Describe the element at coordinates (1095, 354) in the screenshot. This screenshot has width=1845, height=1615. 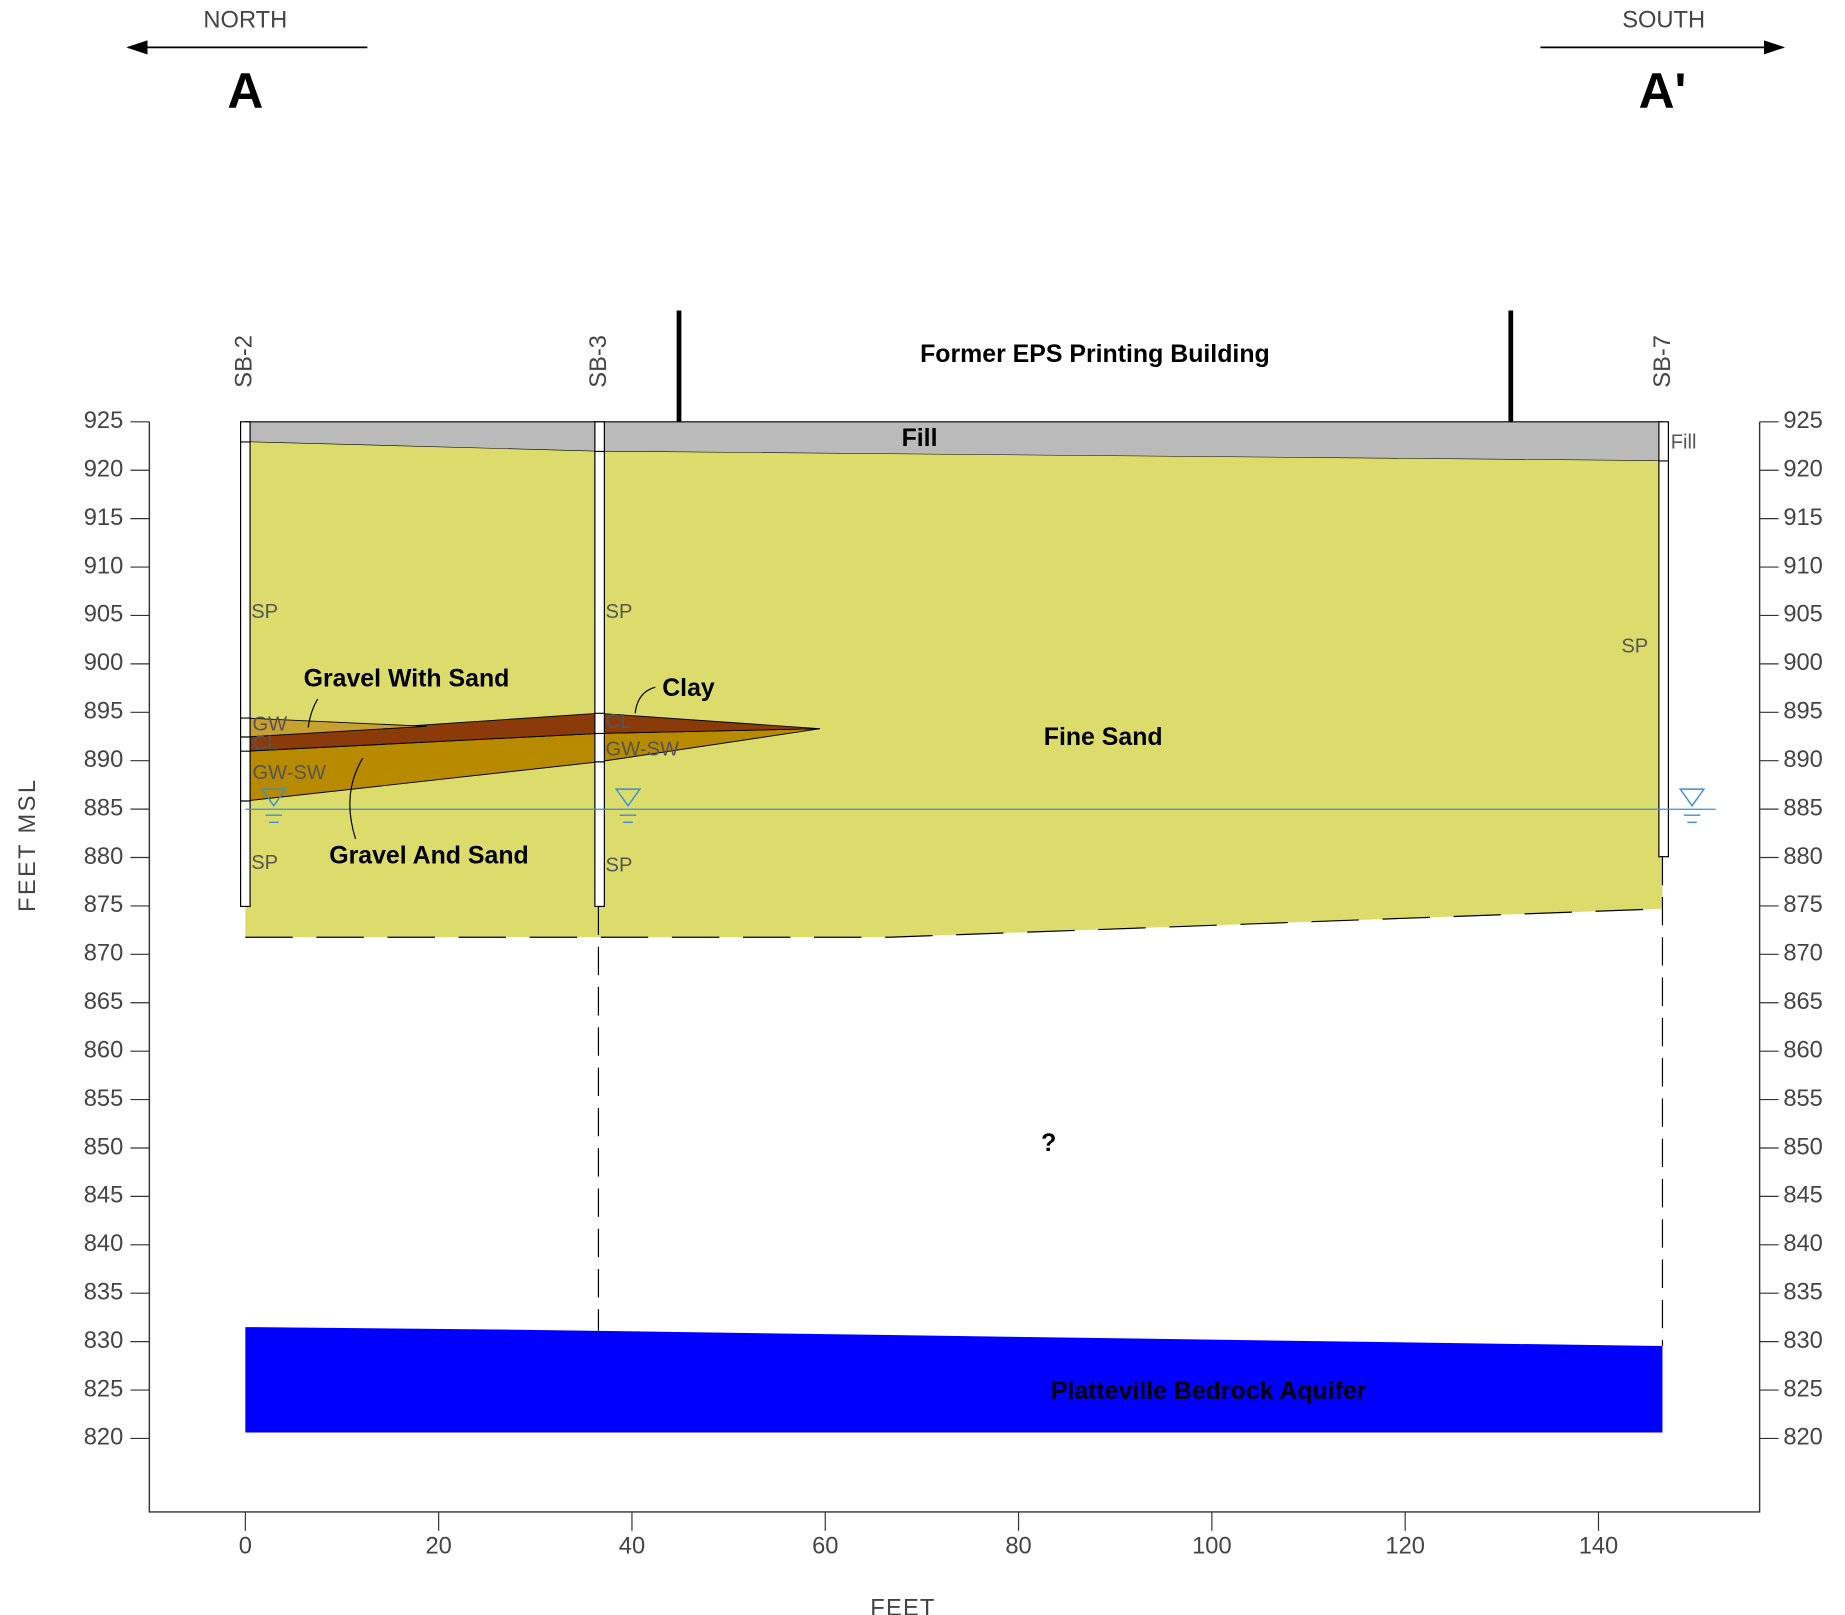
I see `building-label: Former EPS Printing Building` at that location.